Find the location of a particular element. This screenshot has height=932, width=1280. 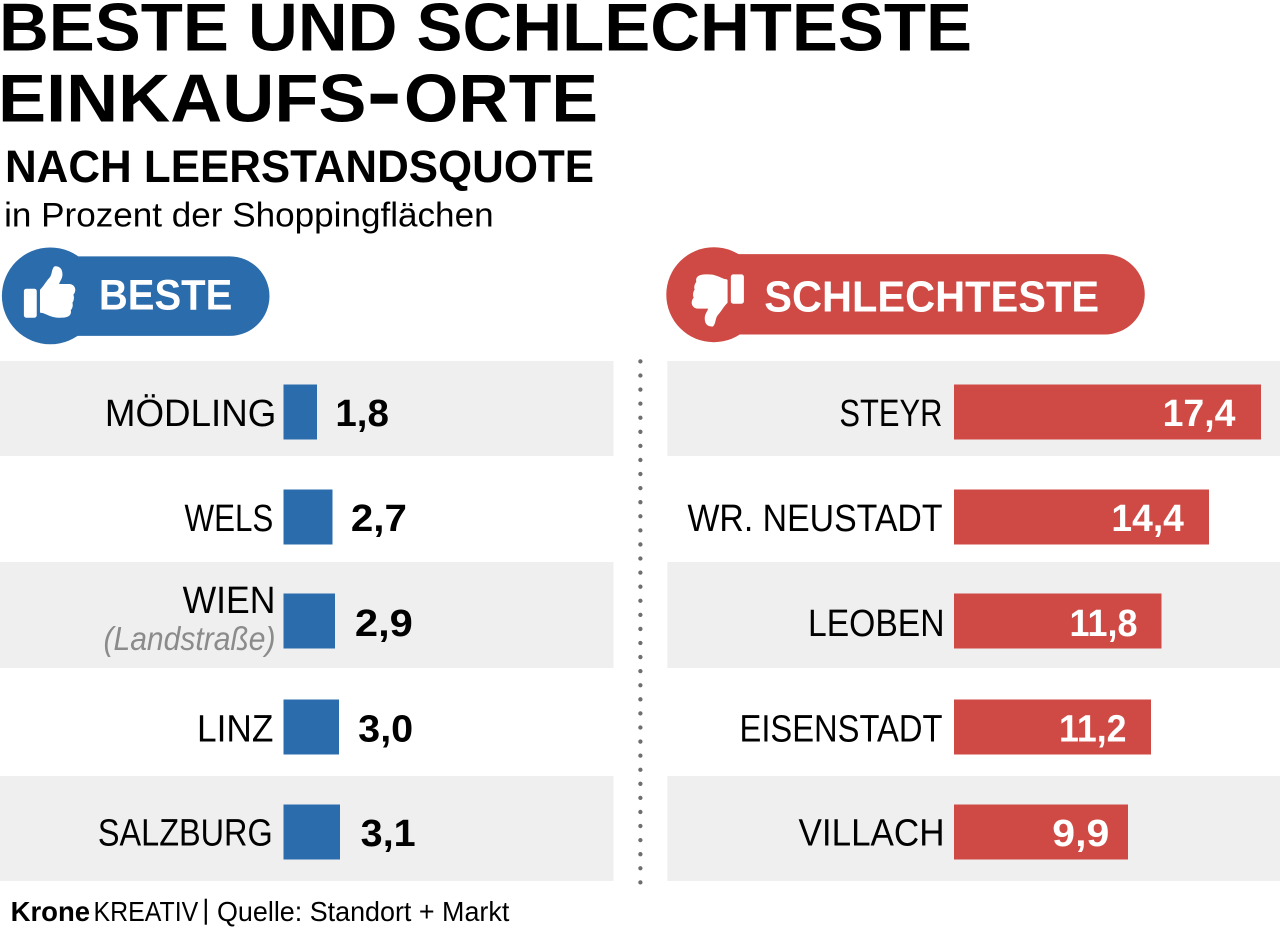

svg-text: Quelle: Standort + Markt is located at coordinates (363, 911).